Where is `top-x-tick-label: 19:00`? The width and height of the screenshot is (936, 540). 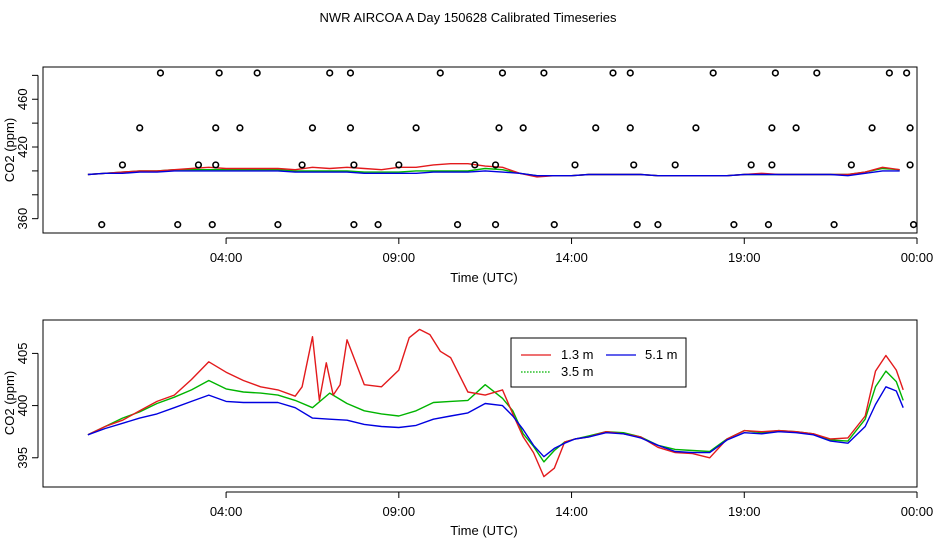
top-x-tick-label: 19:00 is located at coordinates (744, 257).